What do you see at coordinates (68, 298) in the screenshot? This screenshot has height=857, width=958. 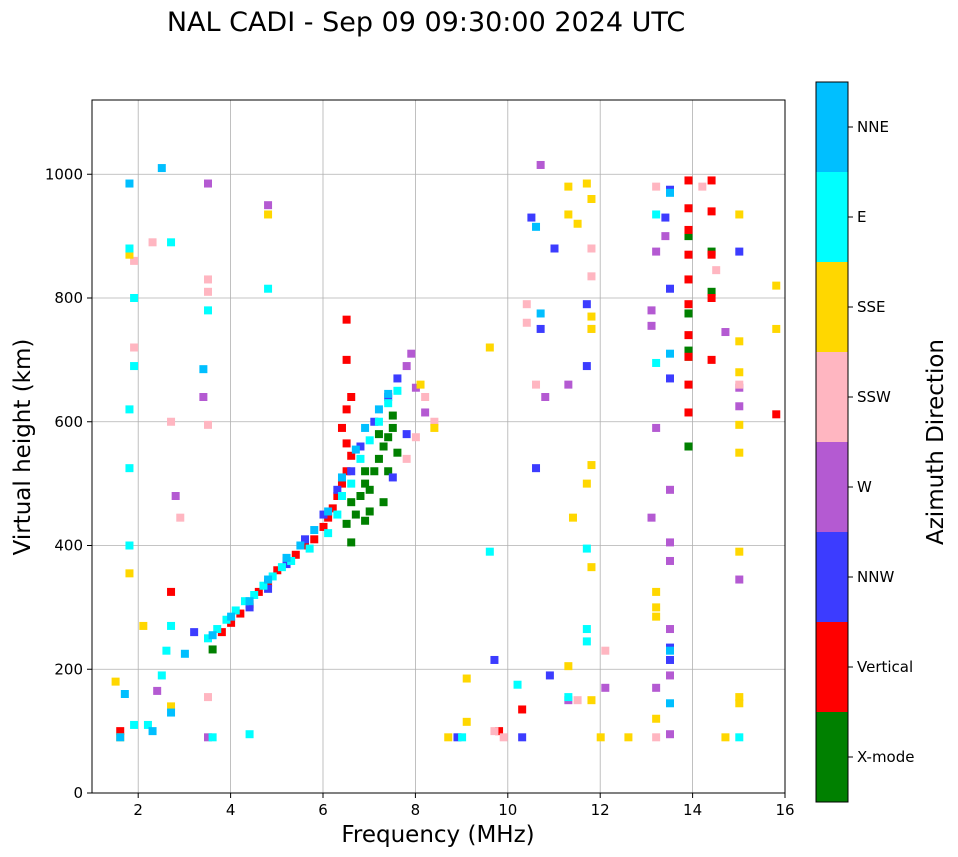 I see `y-tick-label: 800` at bounding box center [68, 298].